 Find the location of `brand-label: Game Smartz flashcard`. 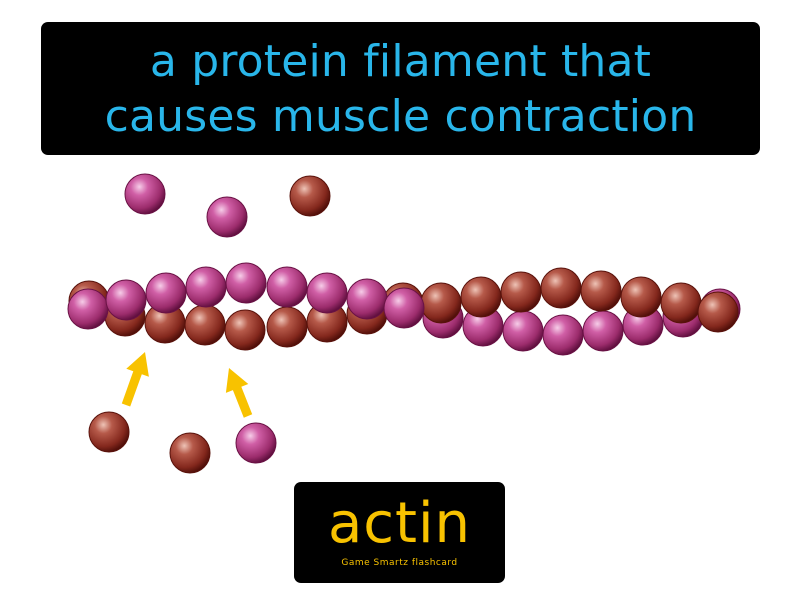

brand-label: Game Smartz flashcard is located at coordinates (399, 563).